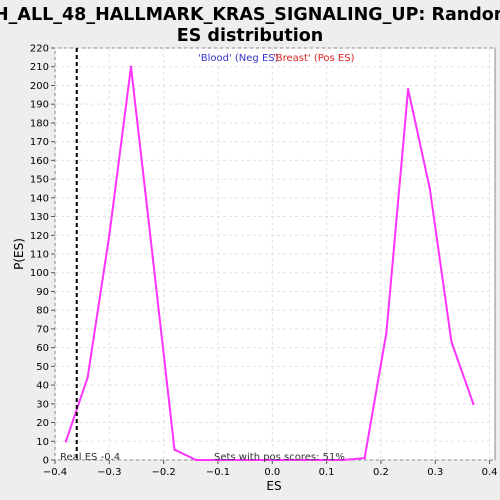  I want to click on y-tick-label: 140, so click(39, 198).